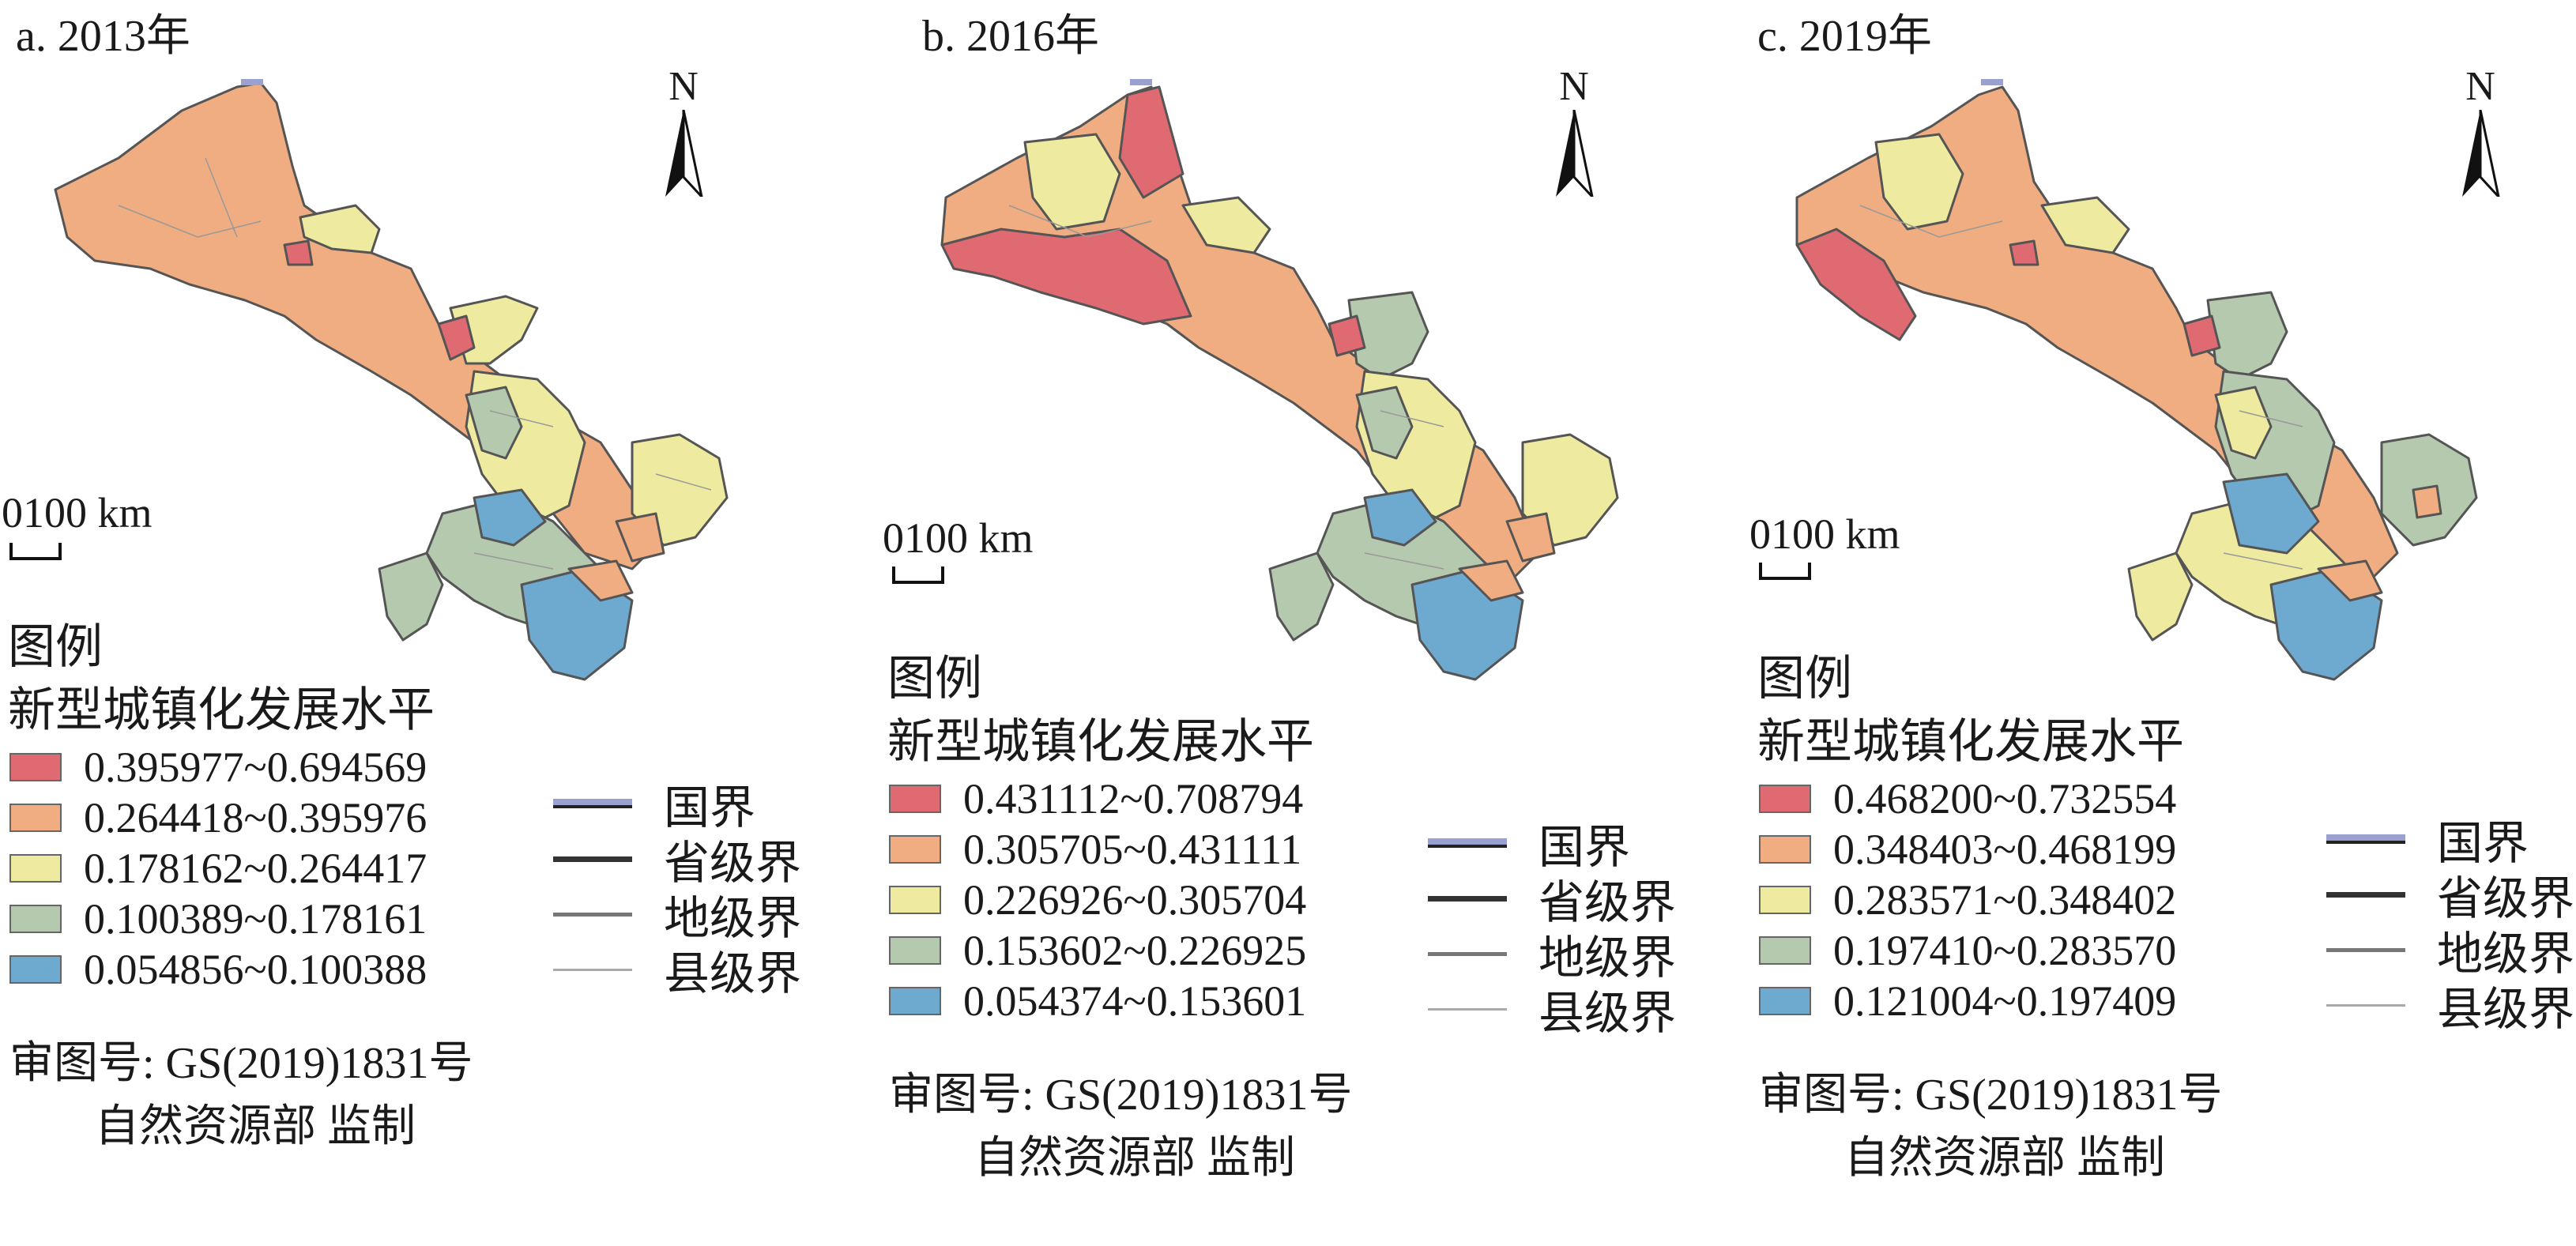 The width and height of the screenshot is (2576, 1246). I want to click on legend-label: 0.283571~0.348402, so click(2005, 900).